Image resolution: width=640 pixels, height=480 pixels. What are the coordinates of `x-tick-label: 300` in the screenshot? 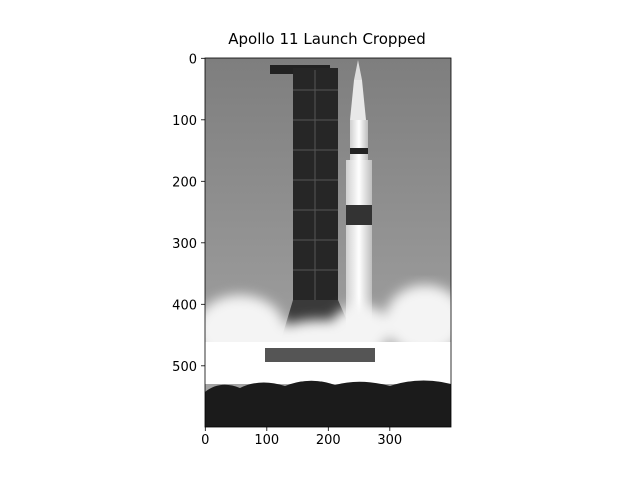 It's located at (389, 440).